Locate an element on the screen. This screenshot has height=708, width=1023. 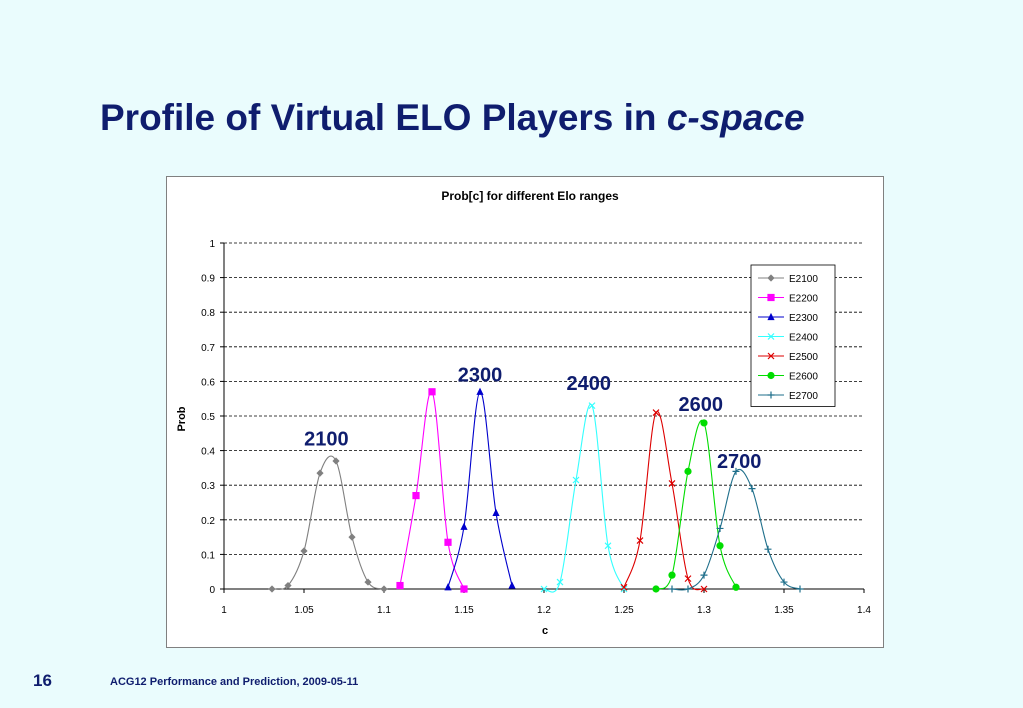
x-tick-label: 1.05 is located at coordinates (304, 610).